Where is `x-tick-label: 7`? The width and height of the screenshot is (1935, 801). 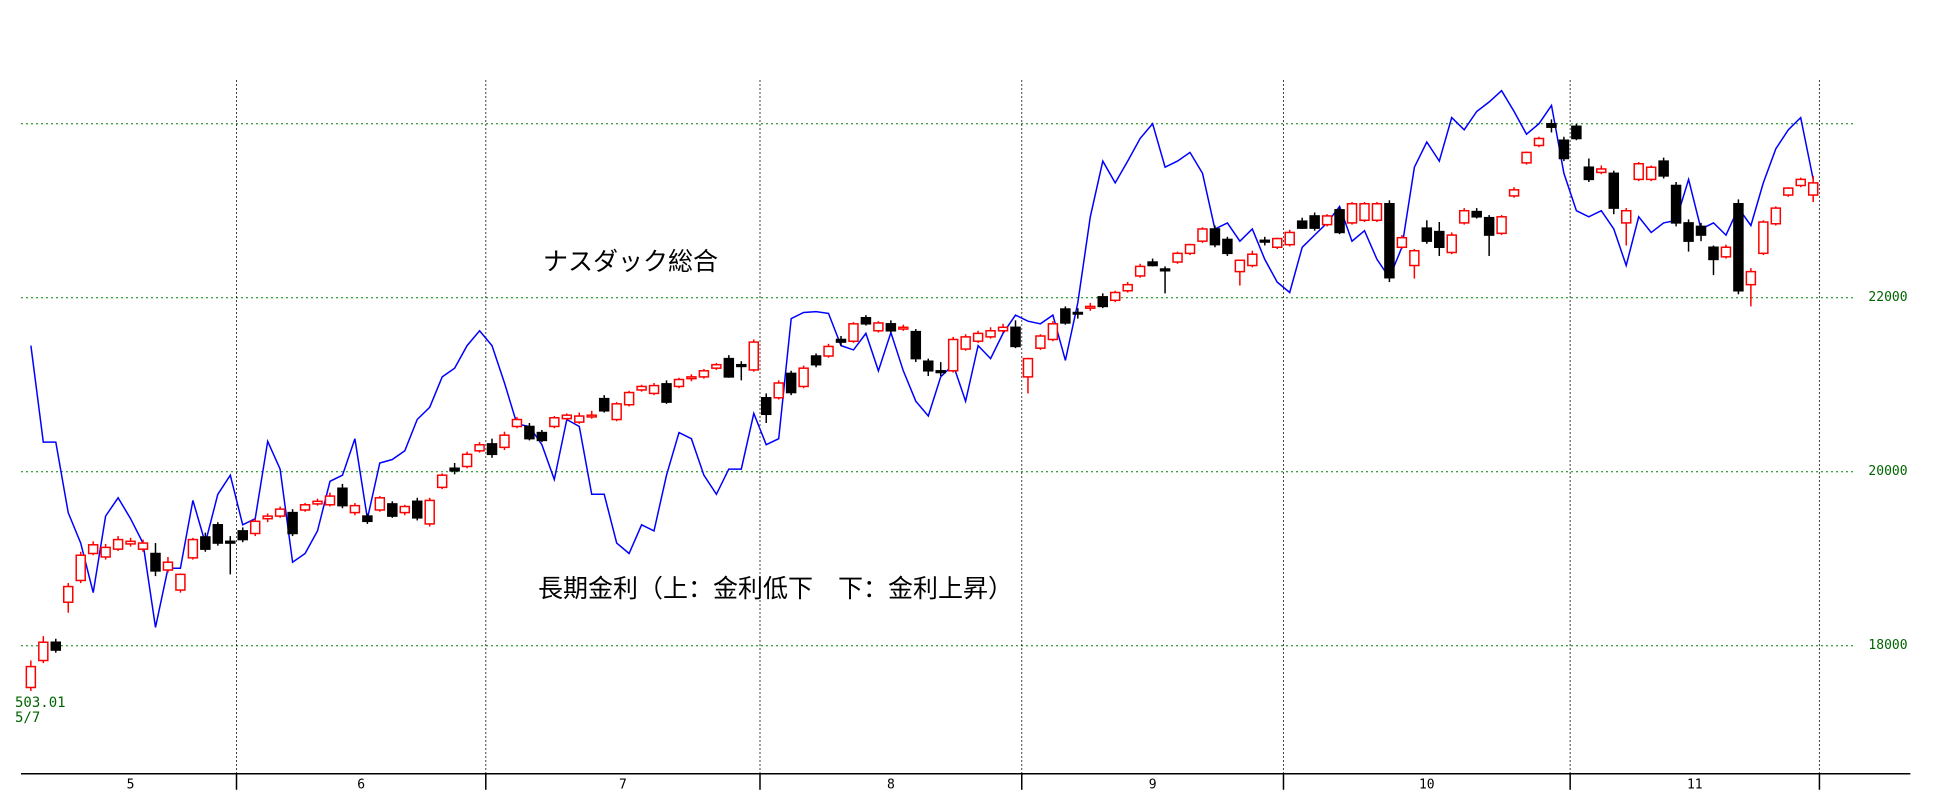 x-tick-label: 7 is located at coordinates (623, 784).